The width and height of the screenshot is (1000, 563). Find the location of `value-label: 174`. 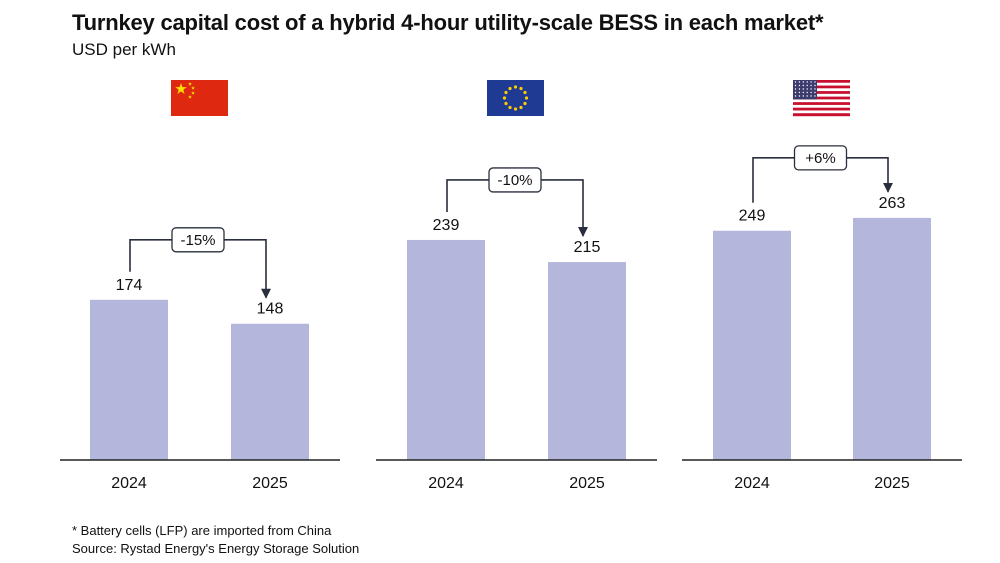

value-label: 174 is located at coordinates (129, 285).